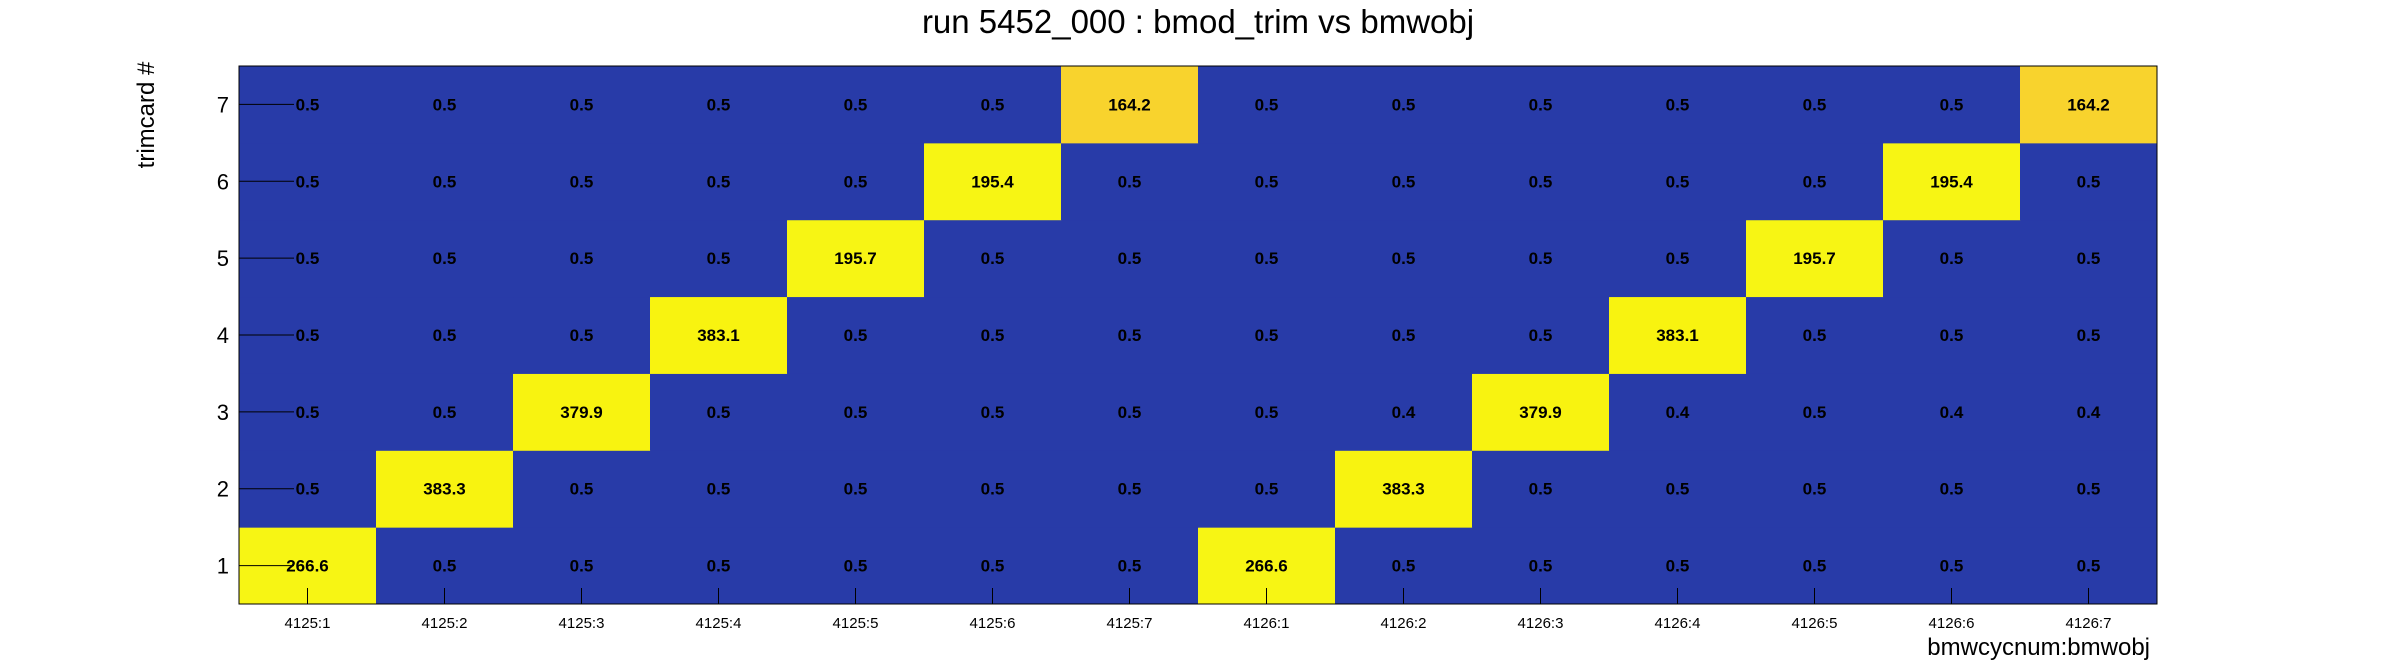 This screenshot has height=672, width=2396. Describe the element at coordinates (1815, 623) in the screenshot. I see `x-tick-label: 4126:5` at that location.